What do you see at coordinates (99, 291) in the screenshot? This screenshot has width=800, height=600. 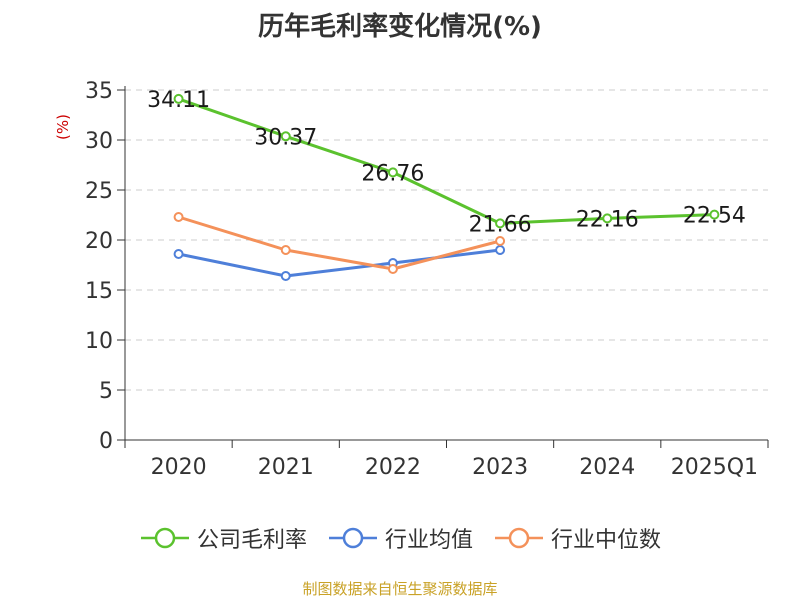 I see `y-tick-label: 15` at bounding box center [99, 291].